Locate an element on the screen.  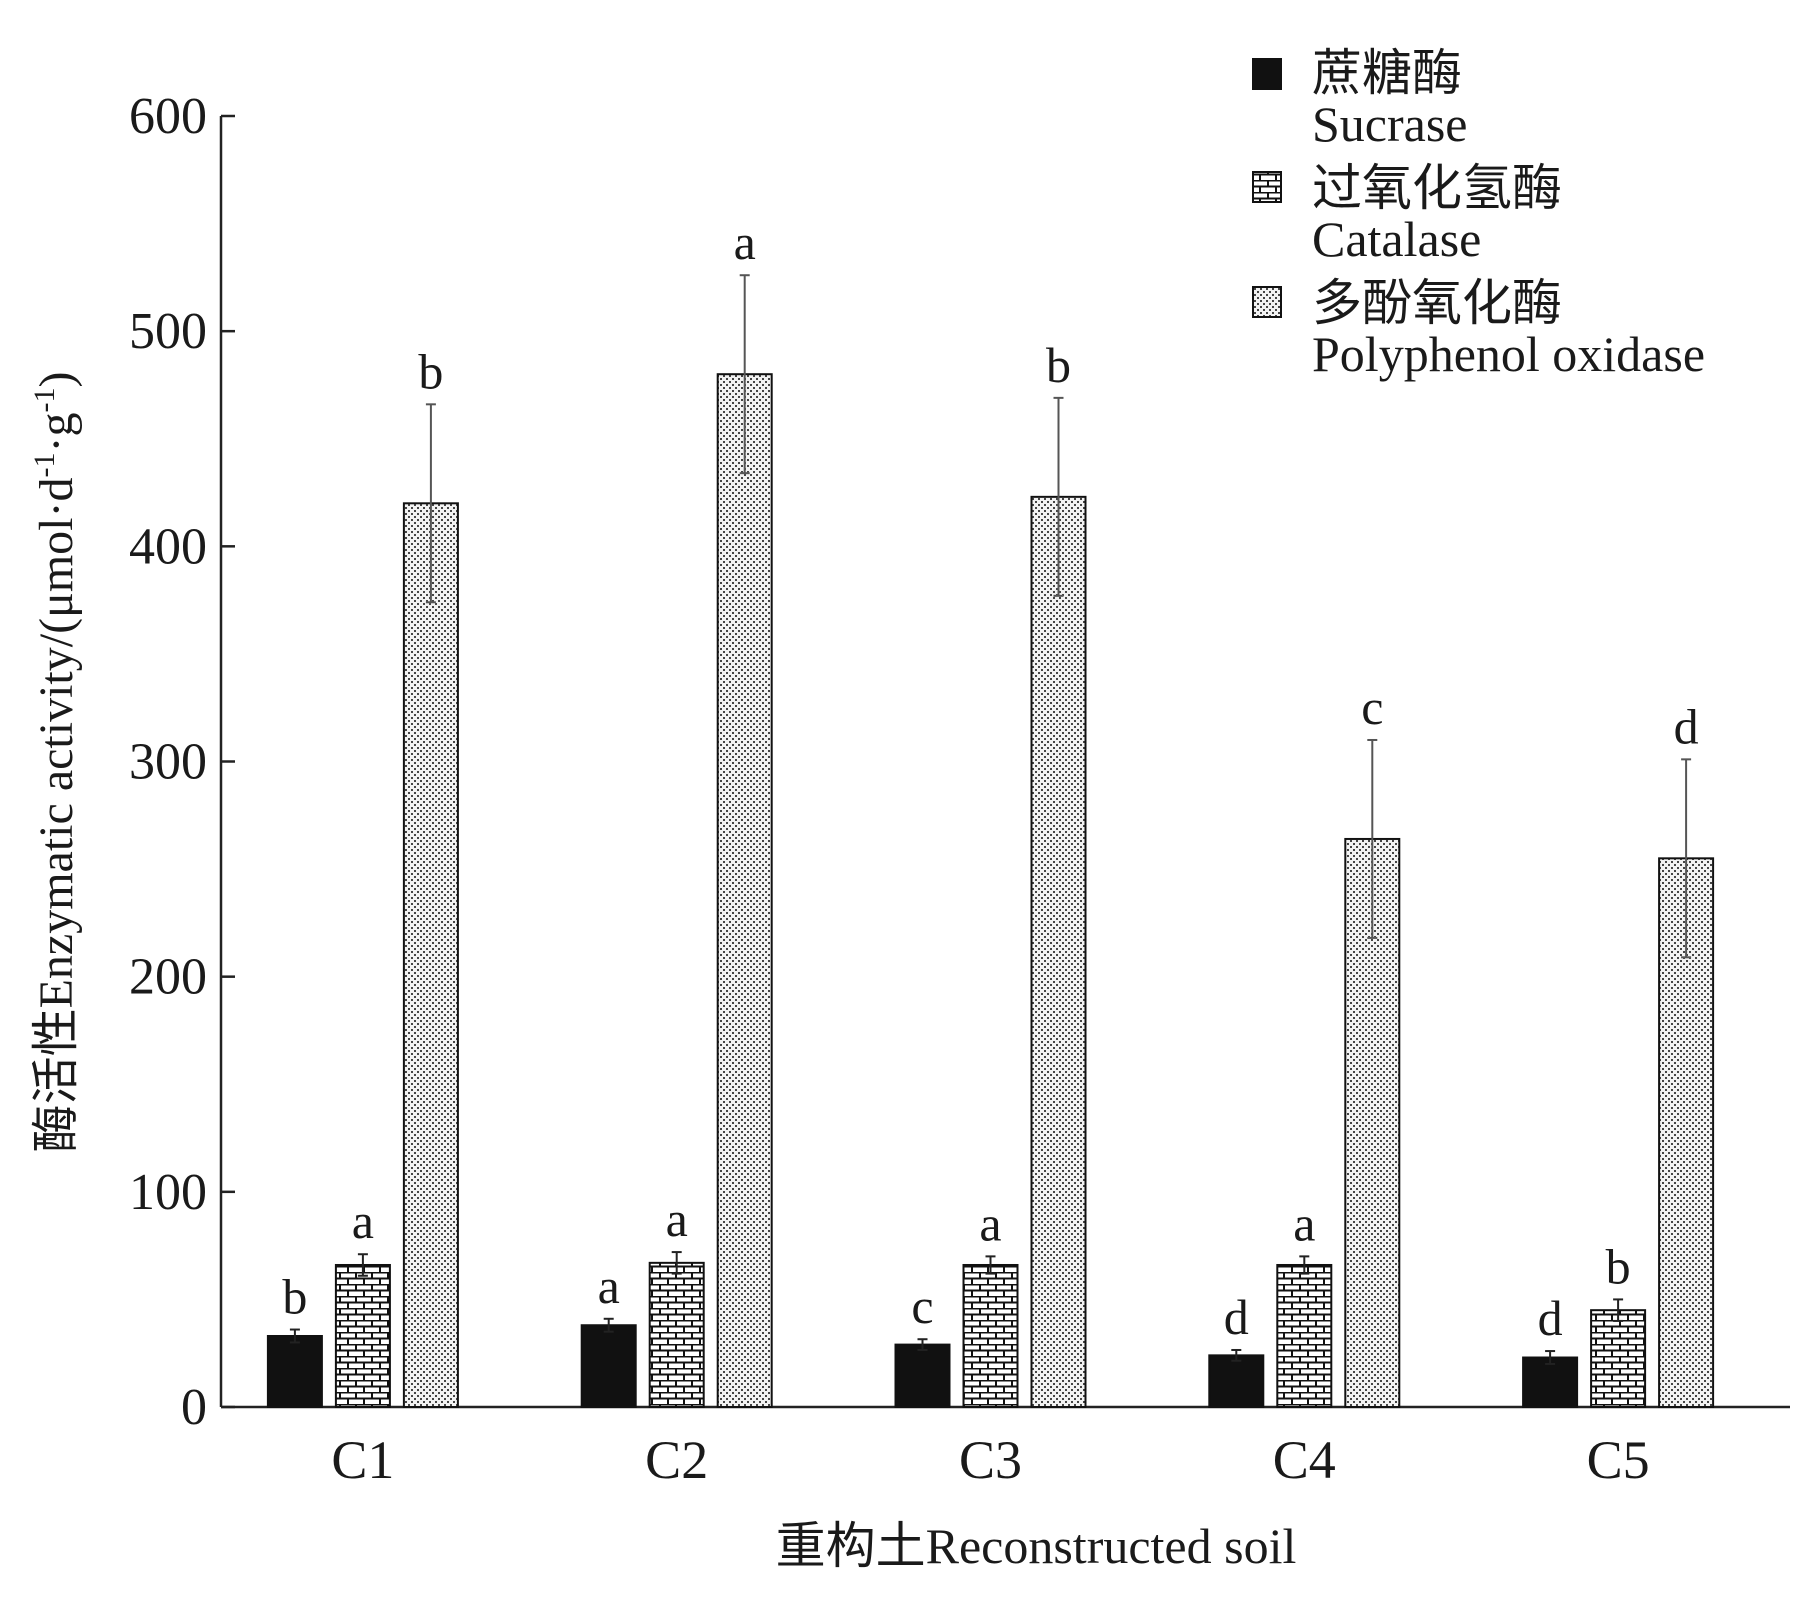
x-tick-label: C3 is located at coordinates (990, 1460).